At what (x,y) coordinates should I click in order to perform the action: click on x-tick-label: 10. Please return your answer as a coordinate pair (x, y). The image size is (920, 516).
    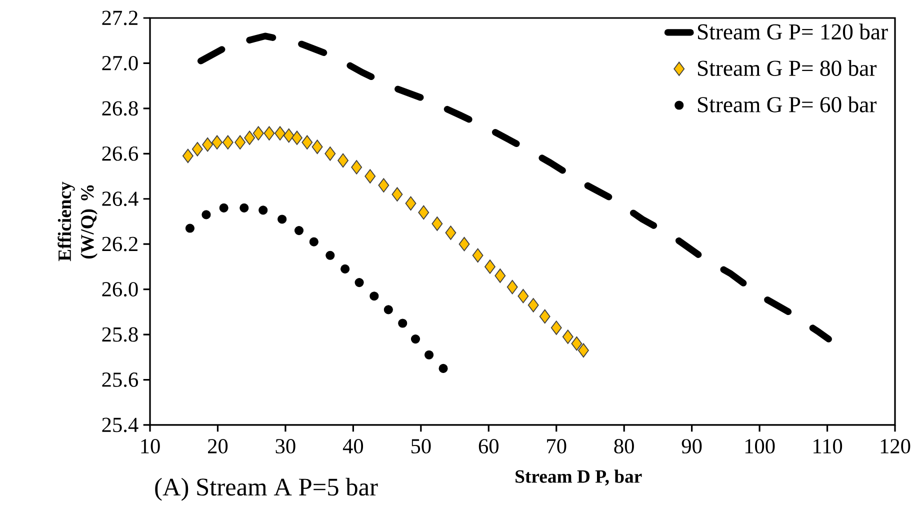
    Looking at the image, I should click on (150, 446).